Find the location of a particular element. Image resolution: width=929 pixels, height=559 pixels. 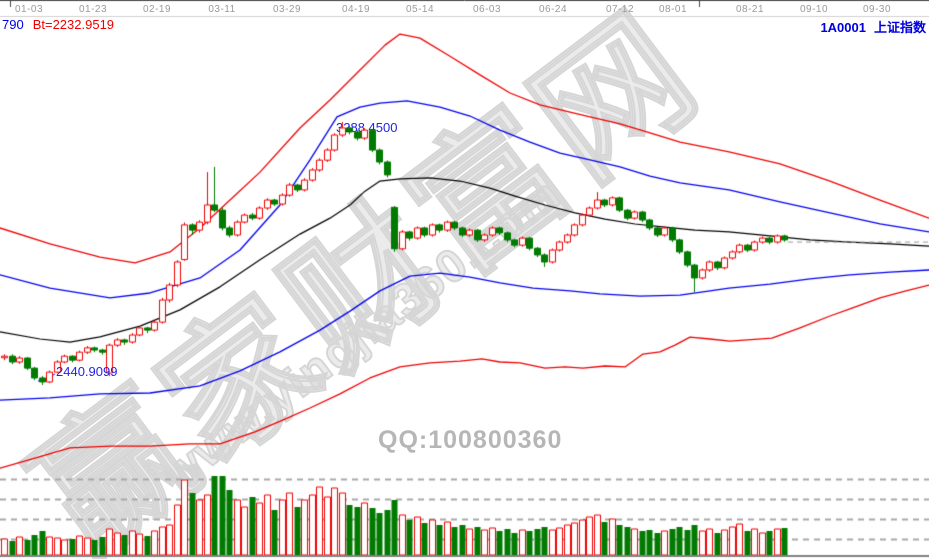

date-label: 06-03 is located at coordinates (487, 9).